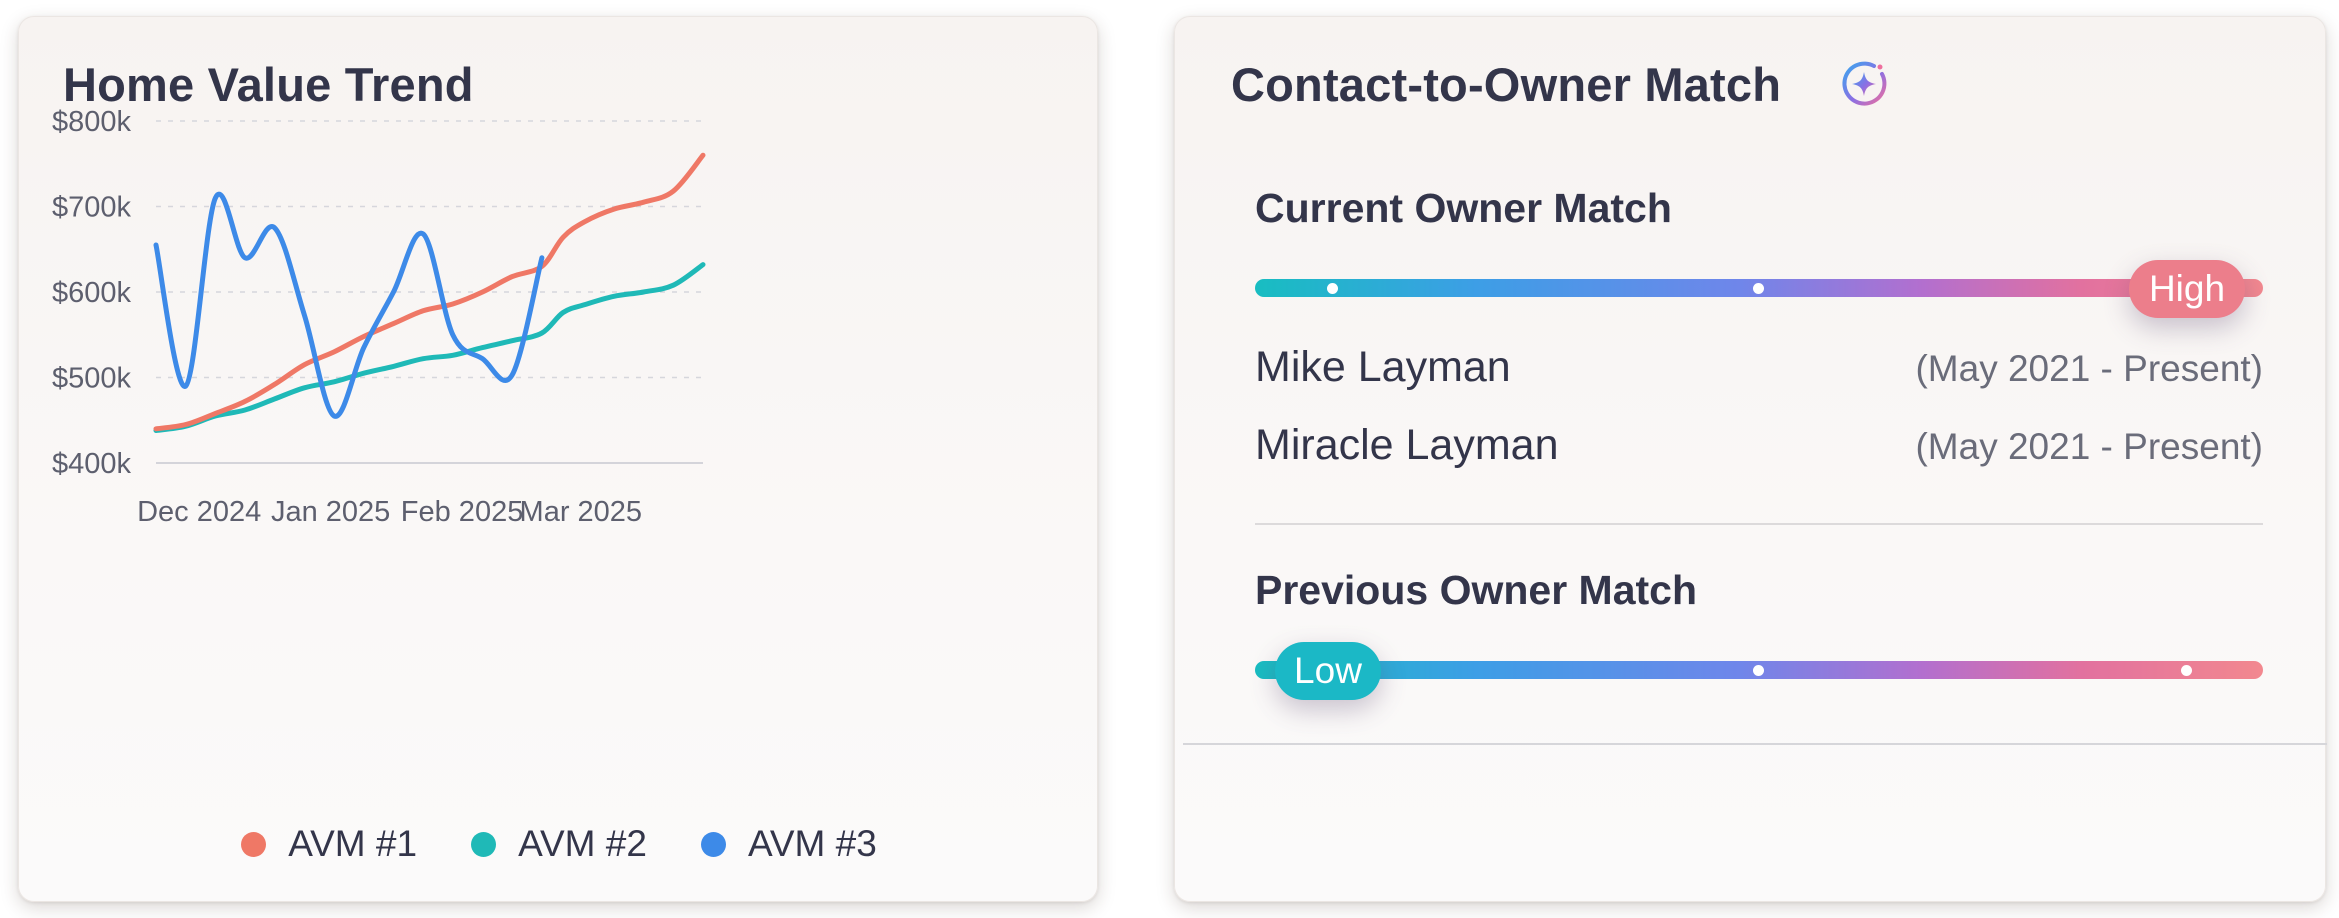 The image size is (2339, 918). Describe the element at coordinates (1755, 744) in the screenshot. I see `card-footer-divider` at that location.